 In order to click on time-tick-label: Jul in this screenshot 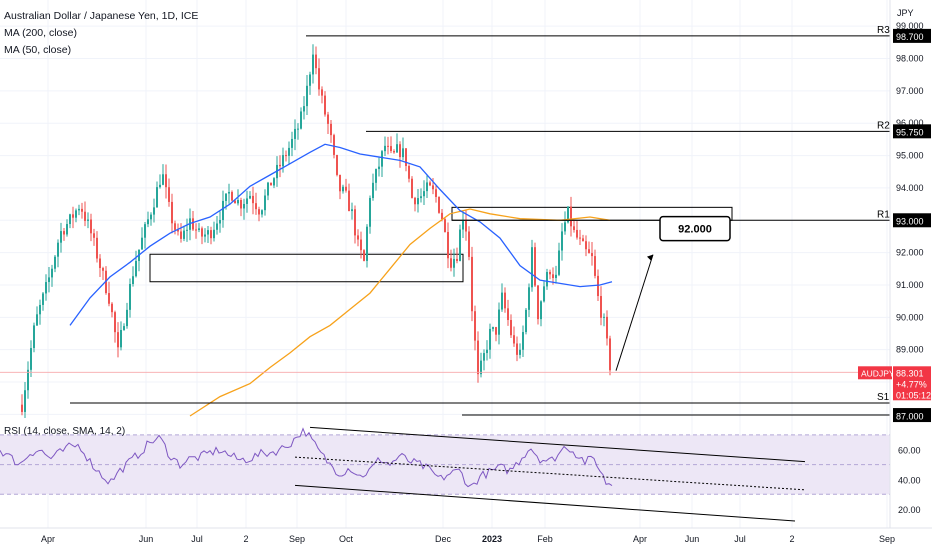, I will do `click(197, 539)`.